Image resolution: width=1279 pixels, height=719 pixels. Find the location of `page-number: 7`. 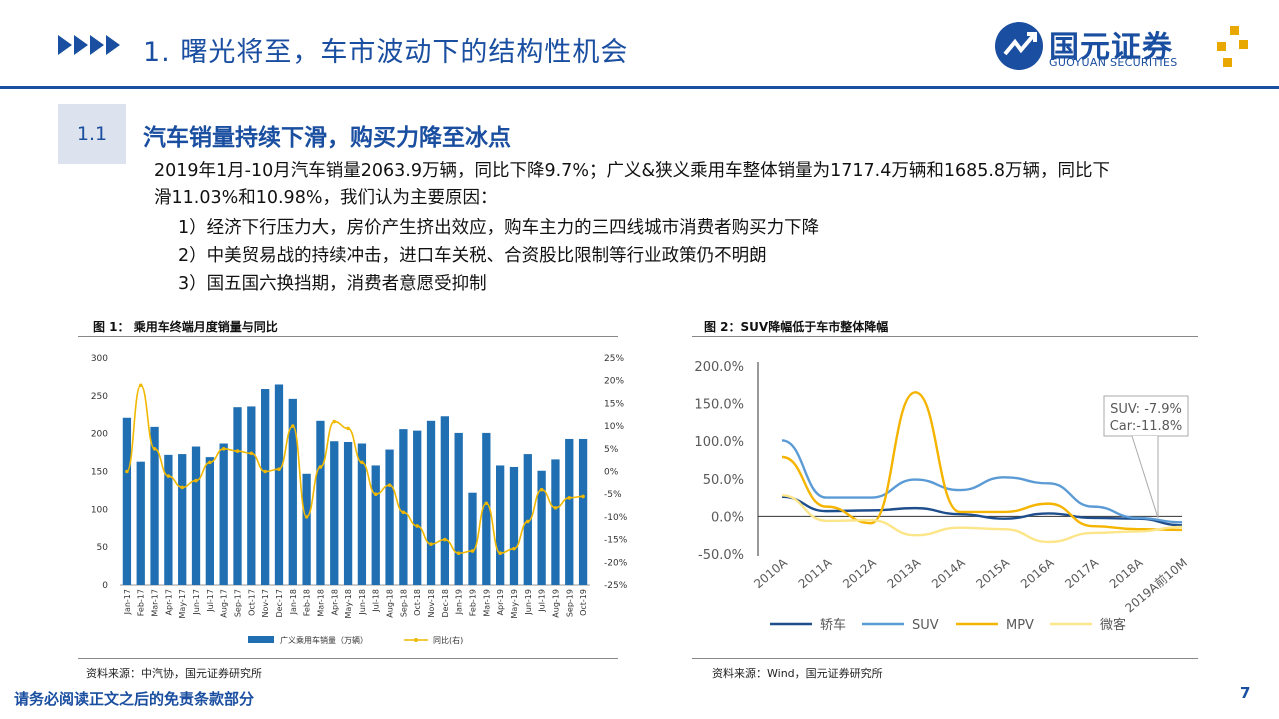

page-number: 7 is located at coordinates (1245, 693).